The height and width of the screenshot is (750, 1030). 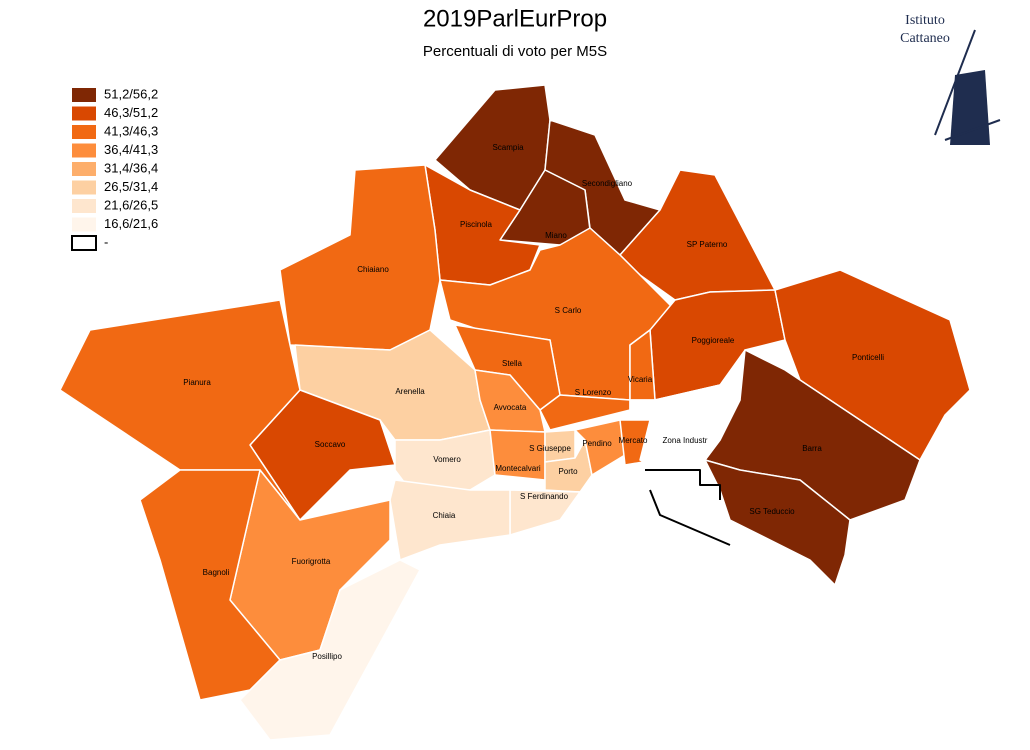 I want to click on logo: Istituto Cattaneo, so click(x=950, y=79).